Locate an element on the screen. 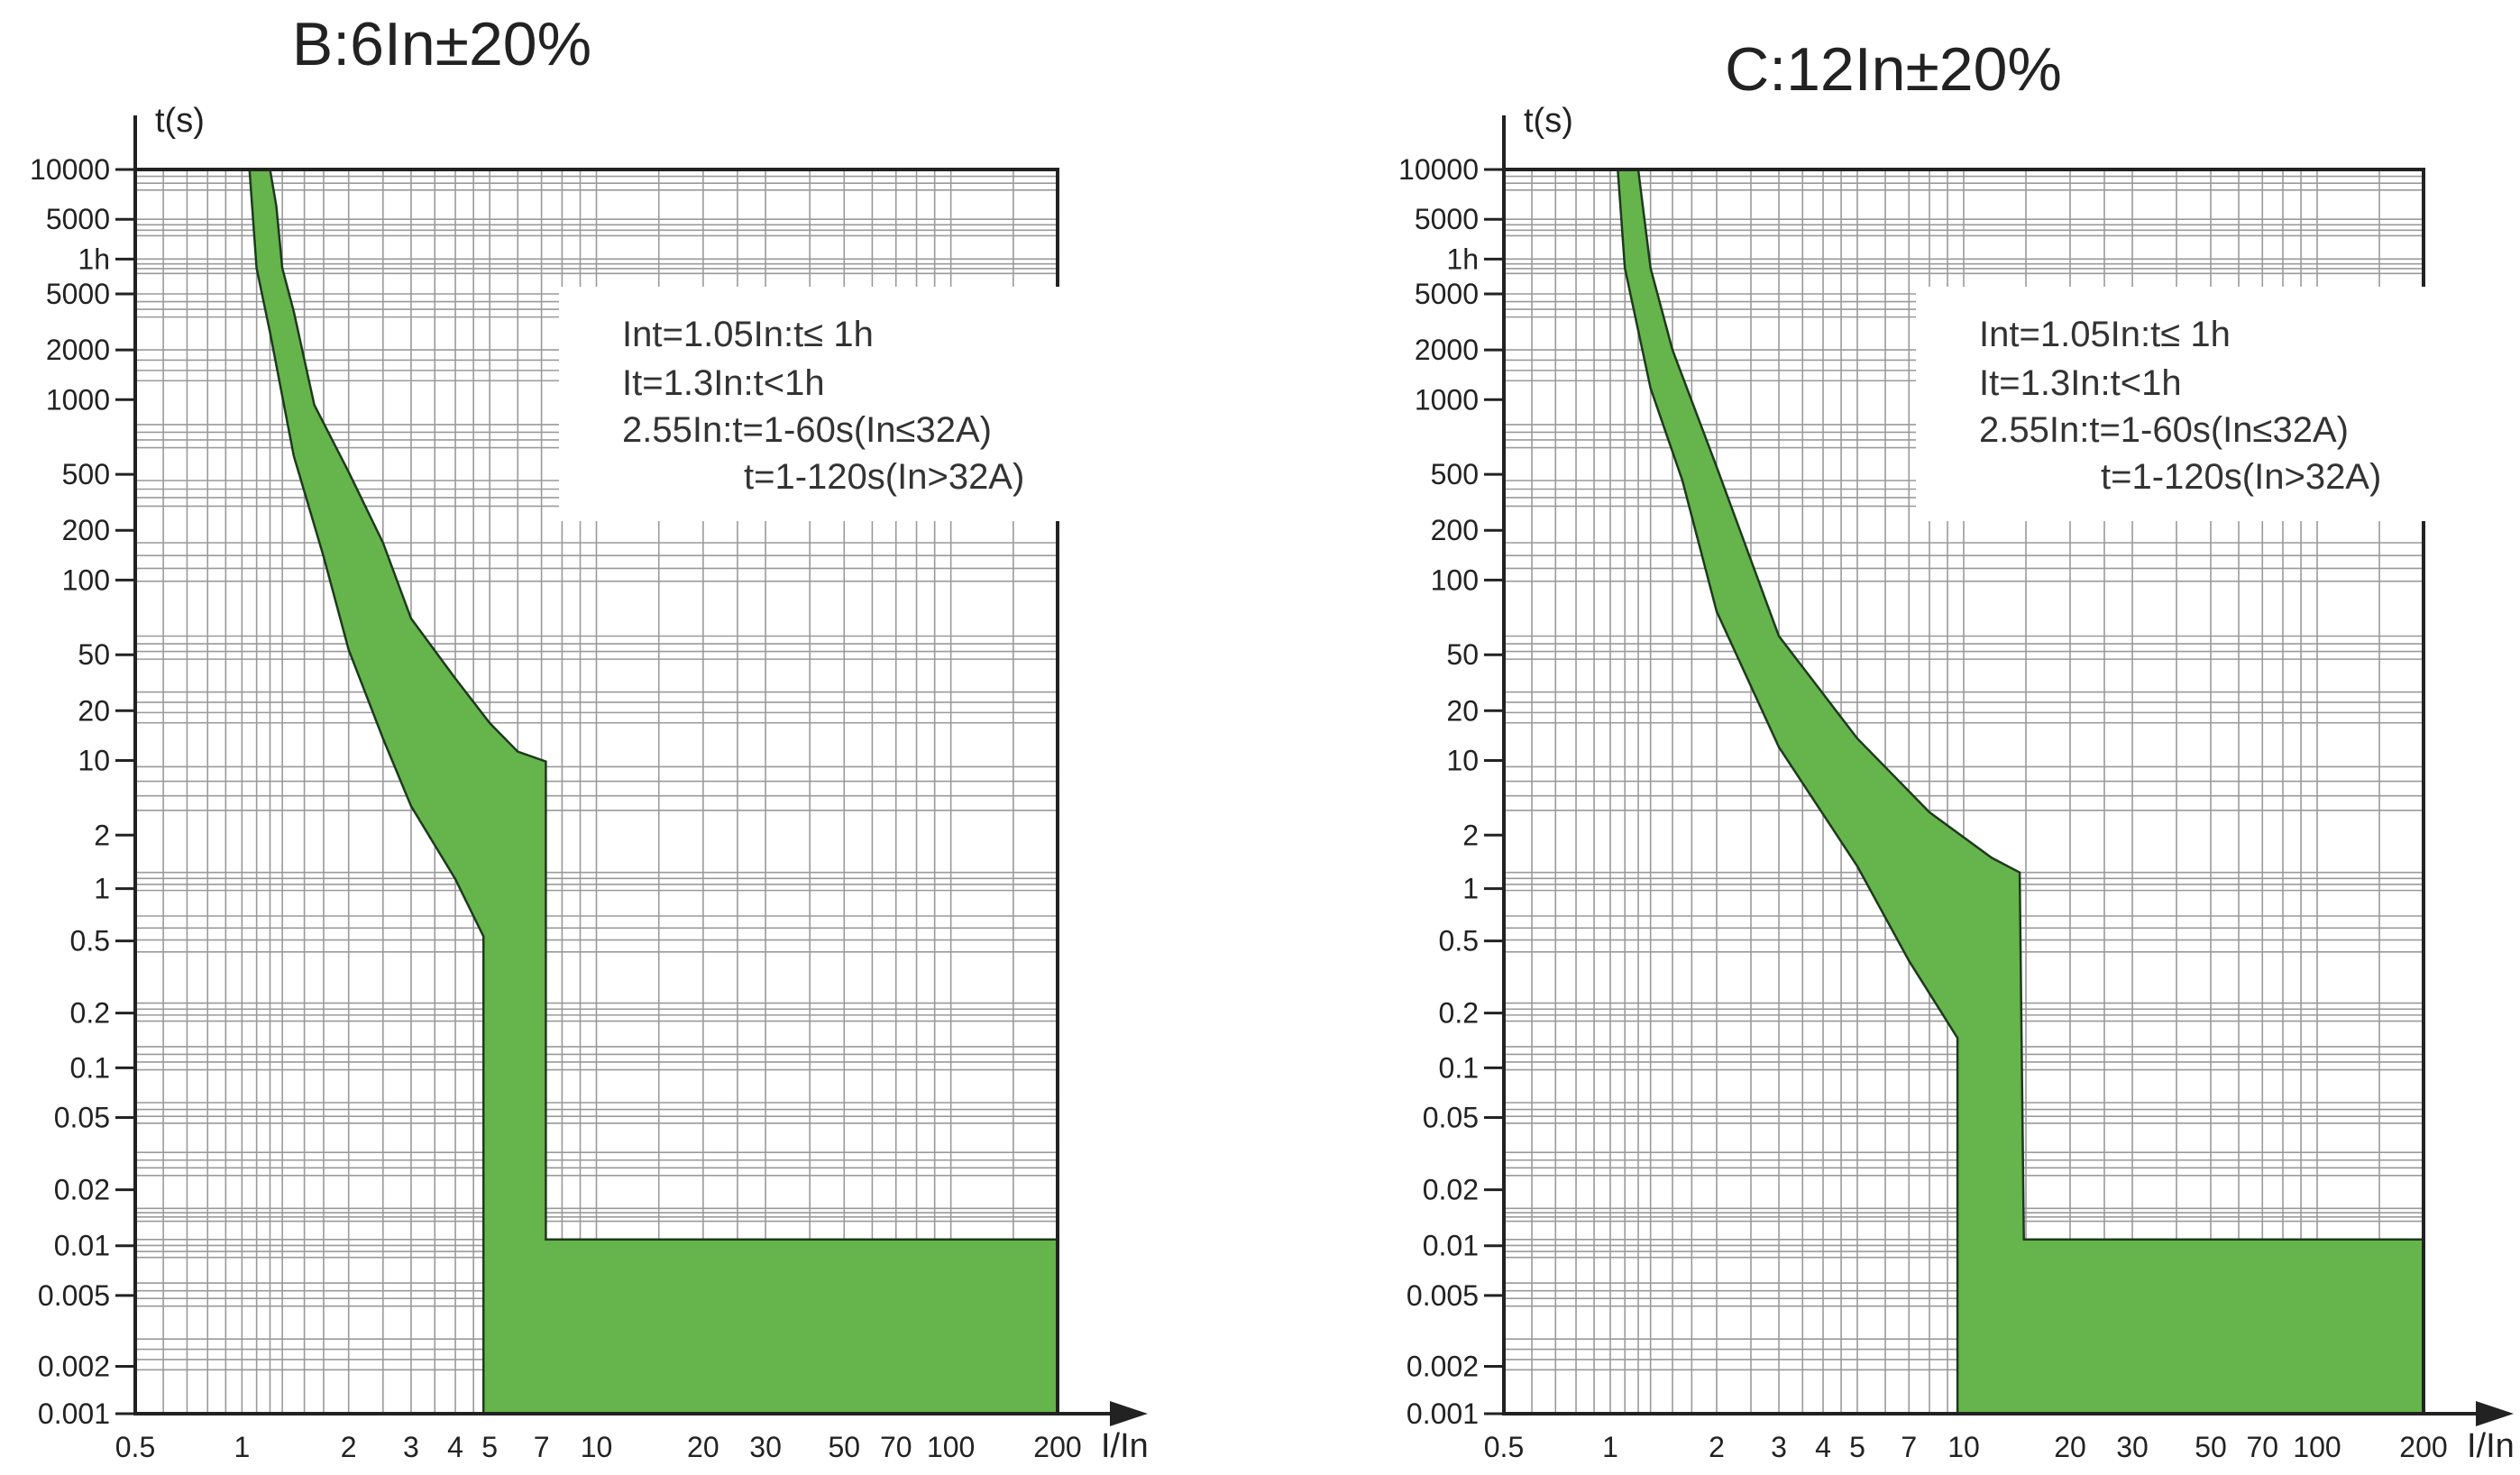 The image size is (2520, 1475). x-axis-label: I/In is located at coordinates (2491, 1446).